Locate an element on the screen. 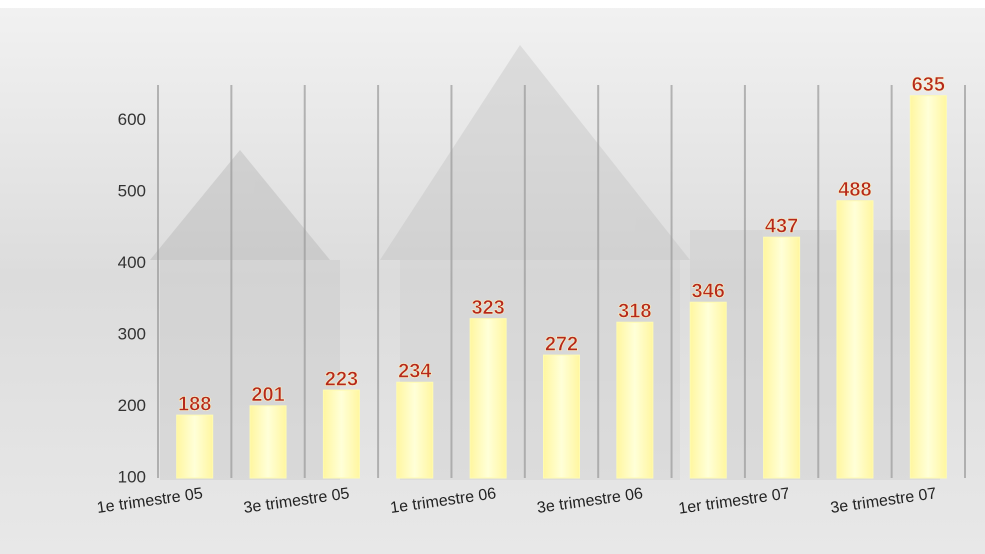  y-tick-label: 200 is located at coordinates (132, 405).